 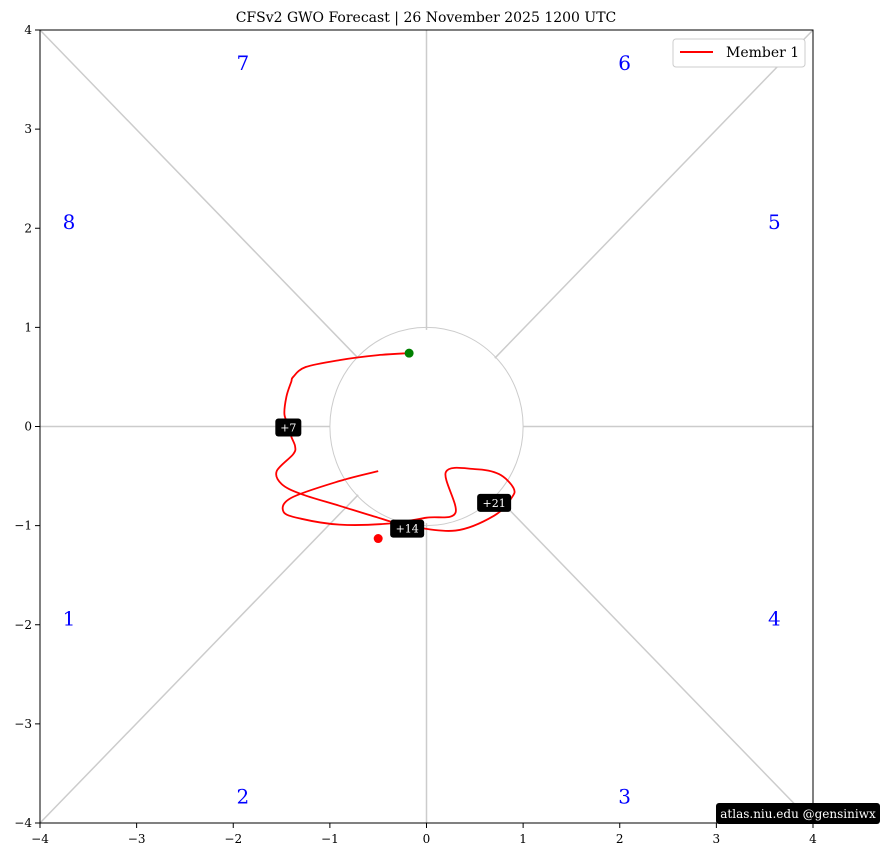 I want to click on day-marker-box-plus14, so click(x=407, y=528).